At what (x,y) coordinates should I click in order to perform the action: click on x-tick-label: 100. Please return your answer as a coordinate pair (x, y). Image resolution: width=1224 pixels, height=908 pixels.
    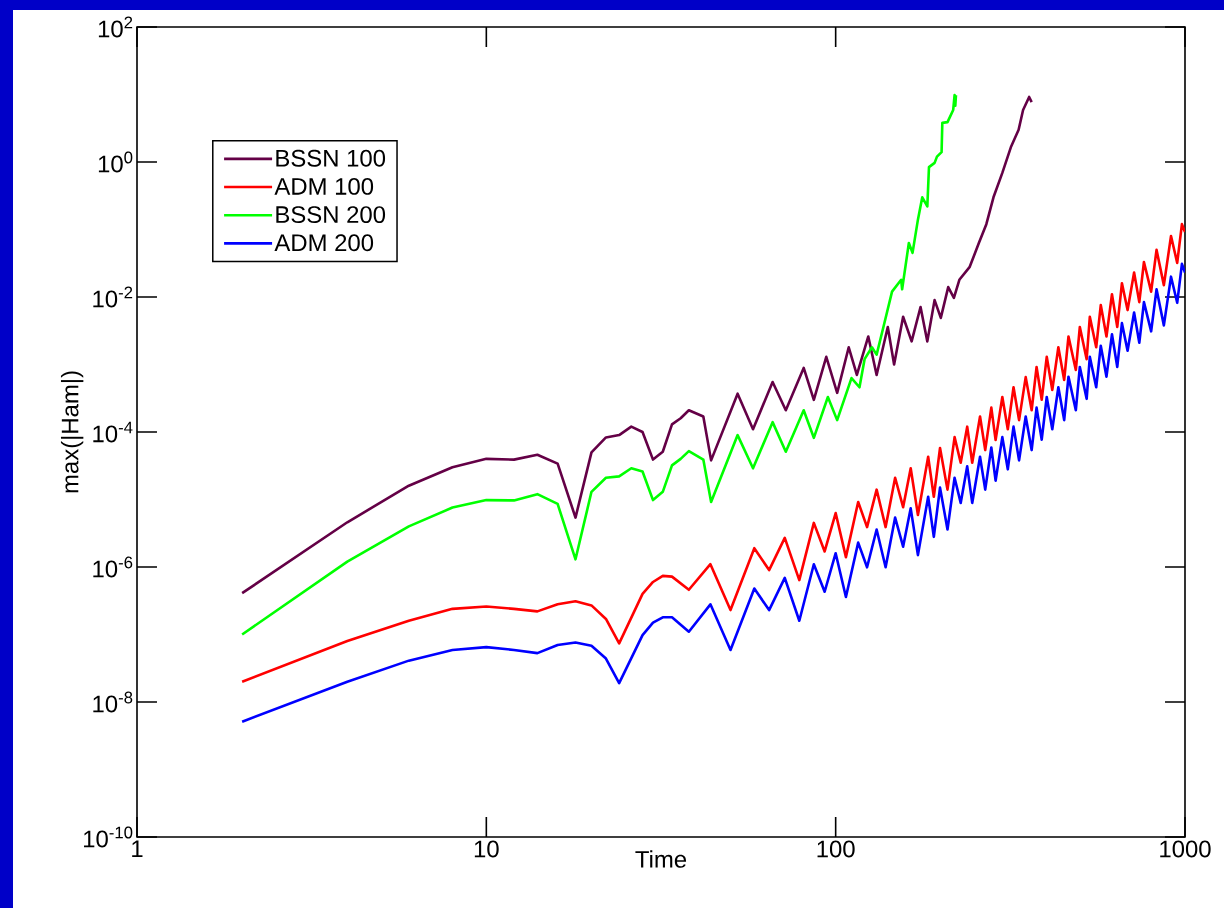
    Looking at the image, I should click on (836, 849).